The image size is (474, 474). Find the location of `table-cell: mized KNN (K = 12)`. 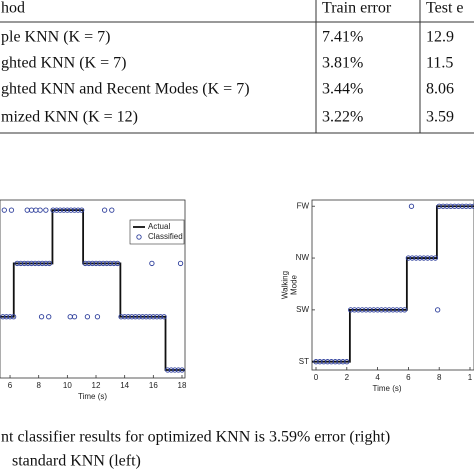

table-cell: mized KNN (K = 12) is located at coordinates (69, 117).